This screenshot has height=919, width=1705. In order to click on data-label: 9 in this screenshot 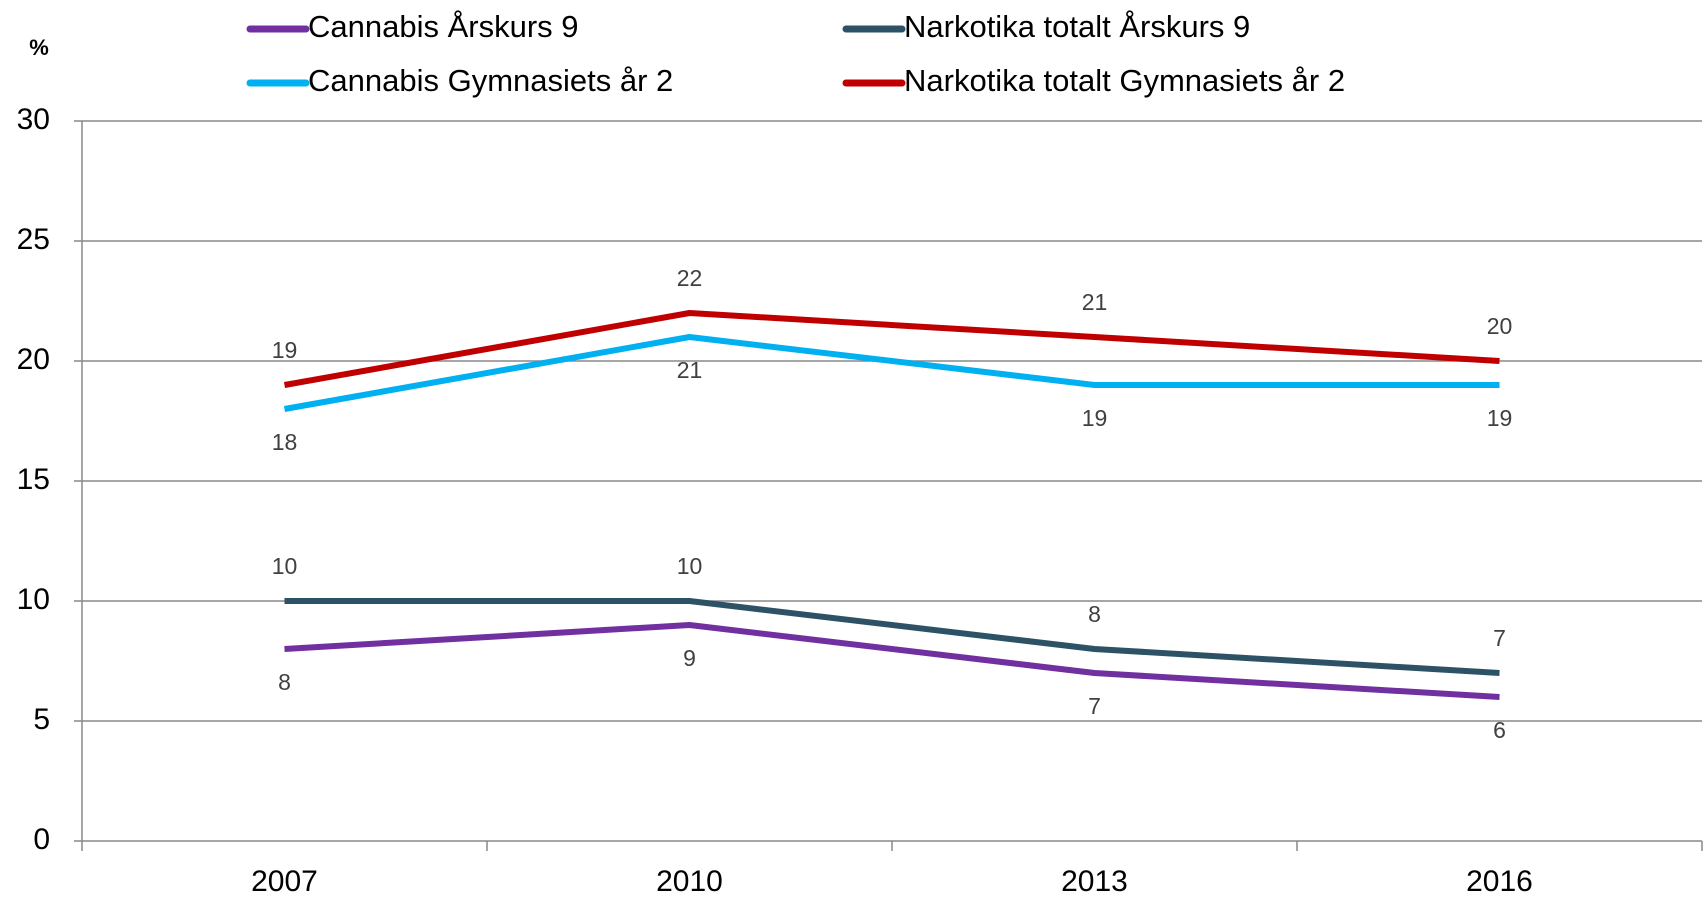, I will do `click(689, 658)`.